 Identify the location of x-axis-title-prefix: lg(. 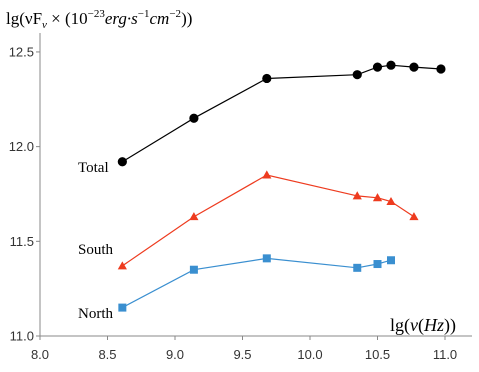
(400, 325).